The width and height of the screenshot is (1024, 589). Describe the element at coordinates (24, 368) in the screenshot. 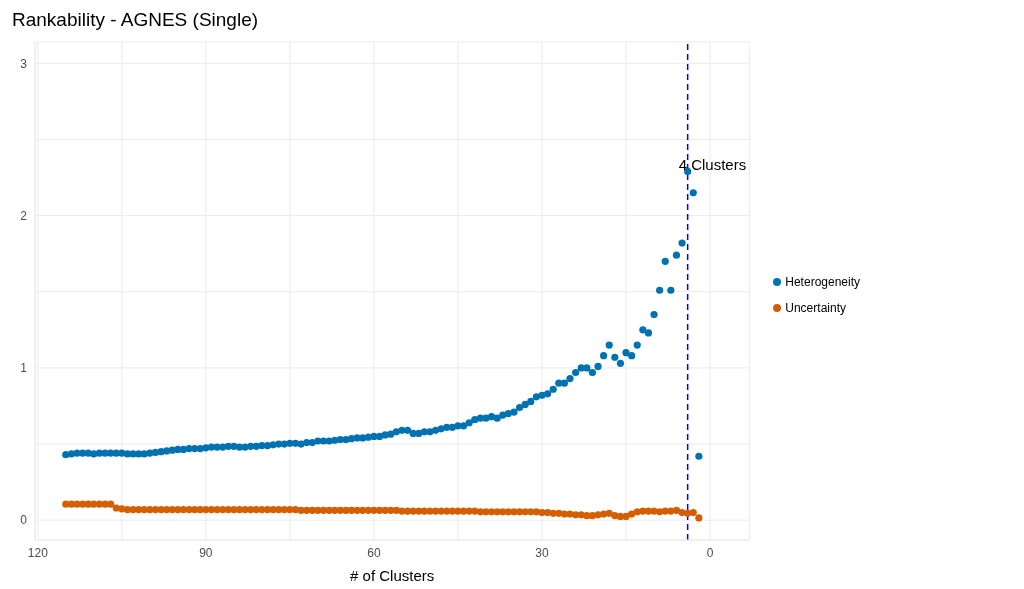

I see `y-tick-label: 1` at that location.